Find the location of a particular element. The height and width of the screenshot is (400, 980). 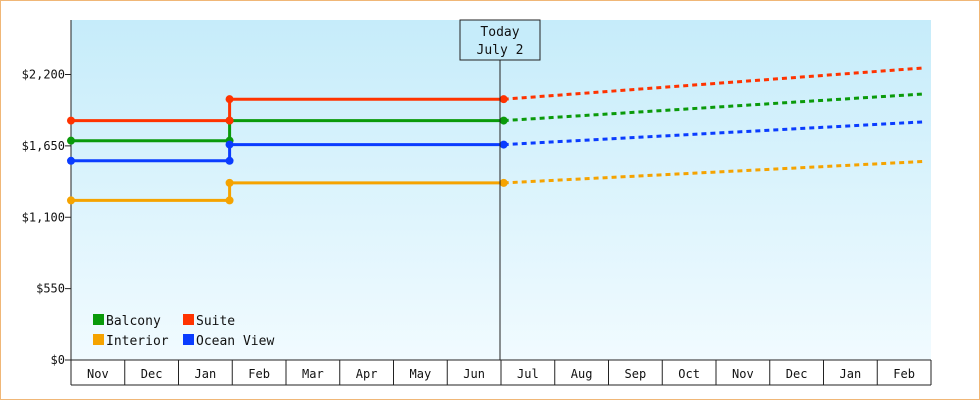

today-date: July 2 is located at coordinates (500, 50).